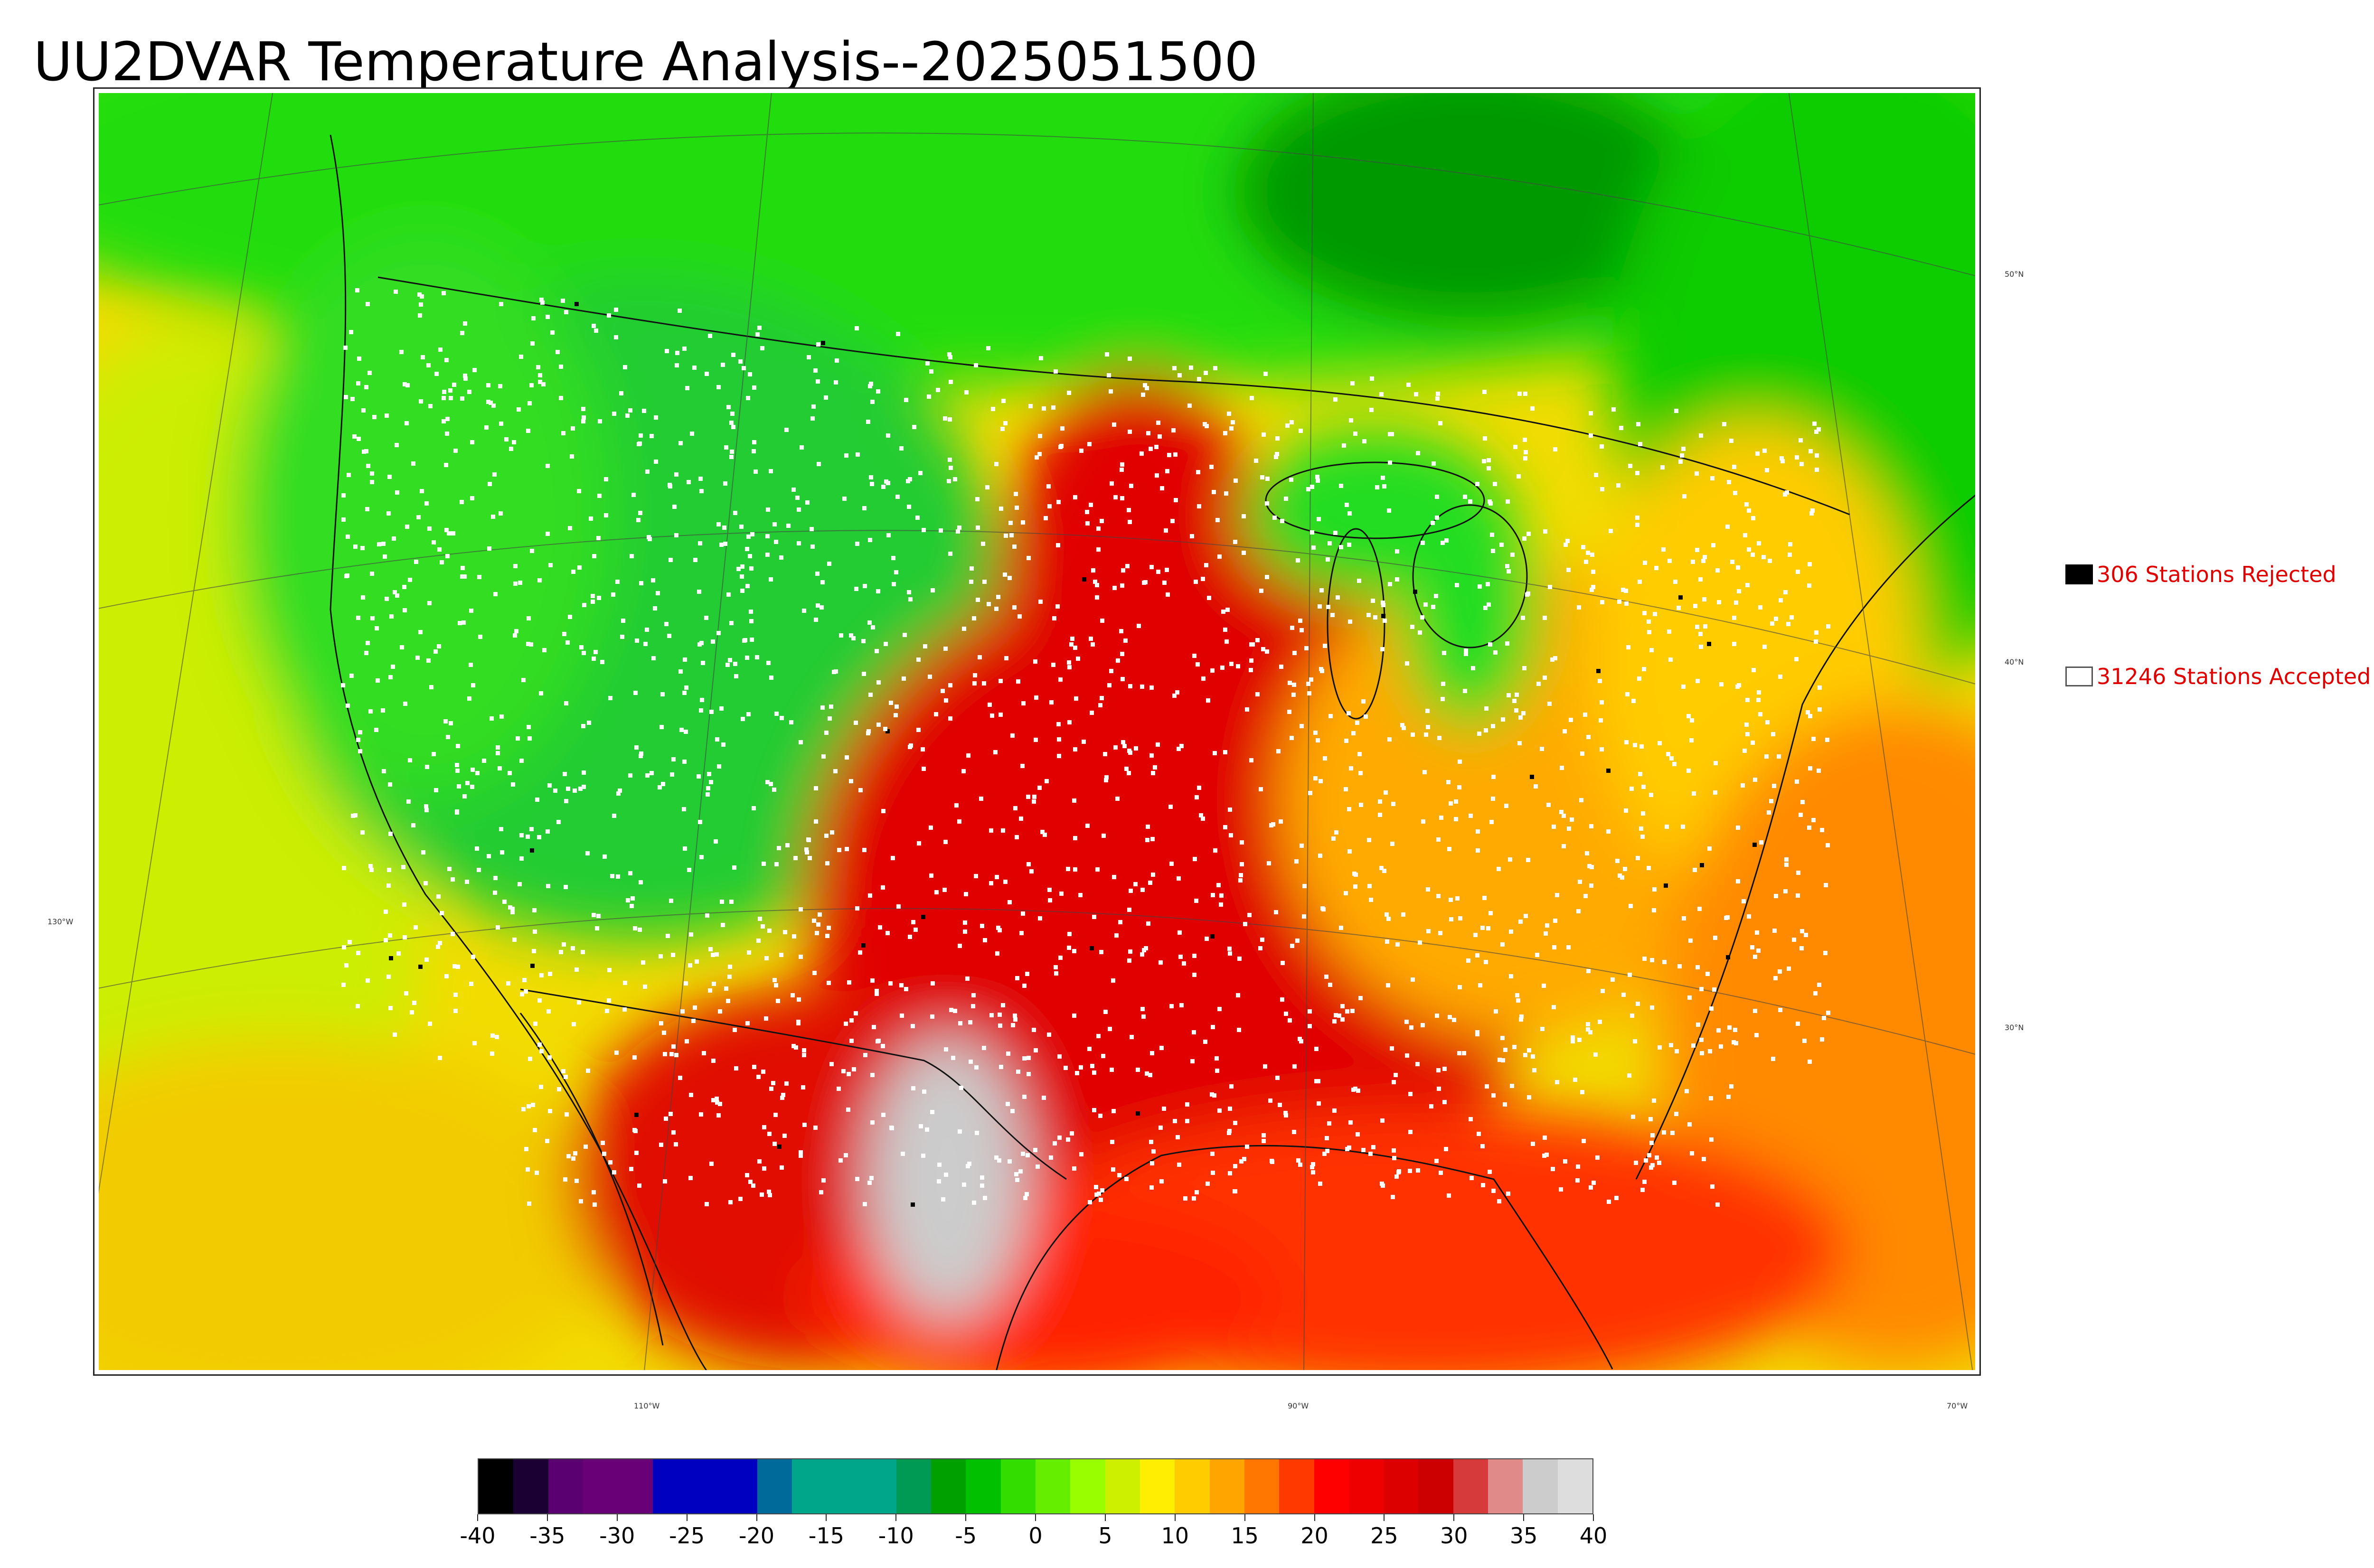 This screenshot has height=1568, width=2374. What do you see at coordinates (617, 1536) in the screenshot?
I see `colorbar-tick-label: -30` at bounding box center [617, 1536].